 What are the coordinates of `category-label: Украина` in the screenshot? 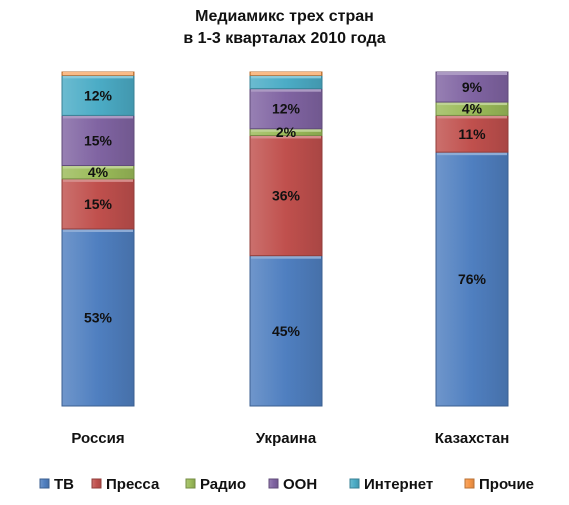 It's located at (286, 438).